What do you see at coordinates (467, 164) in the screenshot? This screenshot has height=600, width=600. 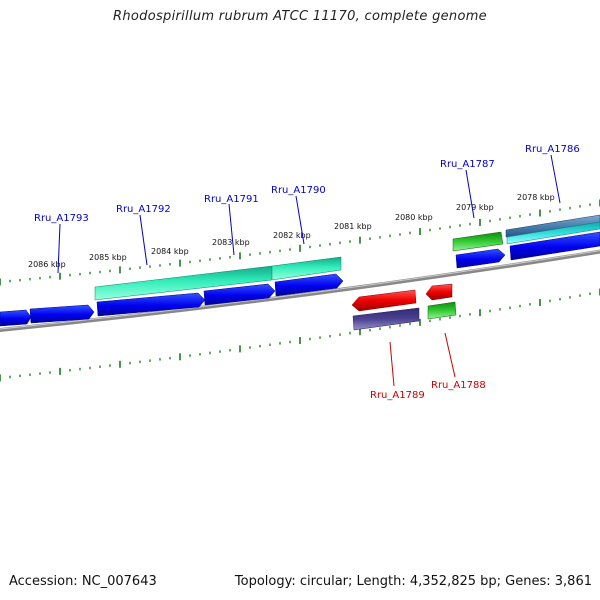 I see `gene-label-rru-a1787: Rru_A1787` at bounding box center [467, 164].